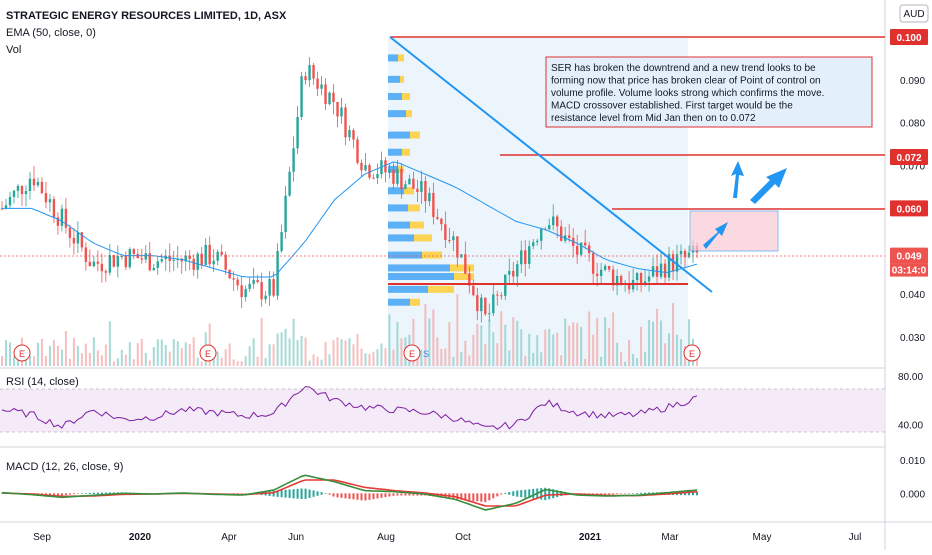 The height and width of the screenshot is (555, 932). Describe the element at coordinates (709, 92) in the screenshot. I see `annotation-box` at that location.